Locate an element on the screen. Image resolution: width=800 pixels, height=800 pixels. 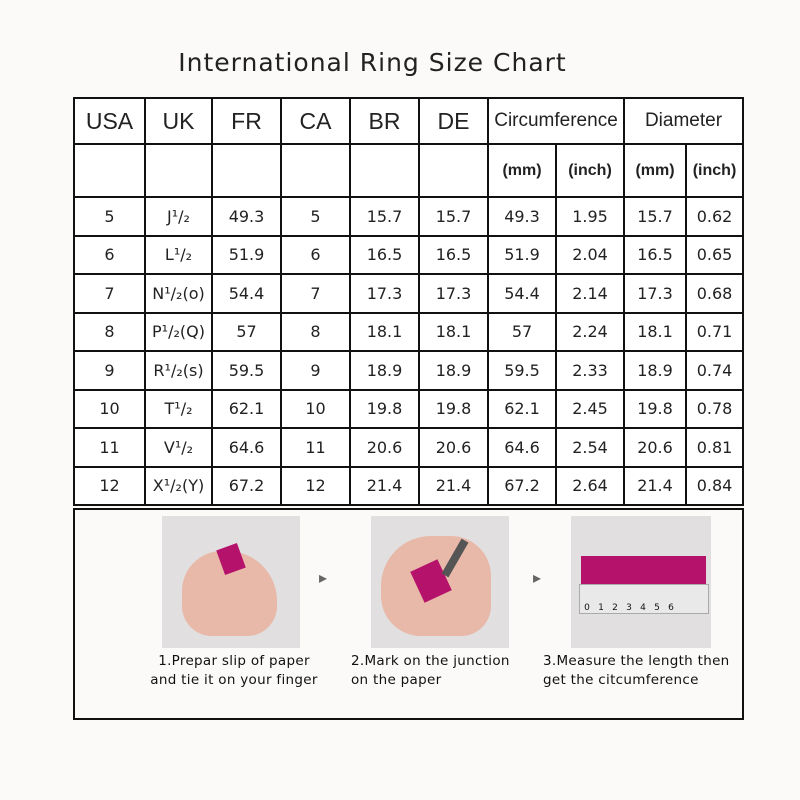
header-cell: UK is located at coordinates (178, 121).